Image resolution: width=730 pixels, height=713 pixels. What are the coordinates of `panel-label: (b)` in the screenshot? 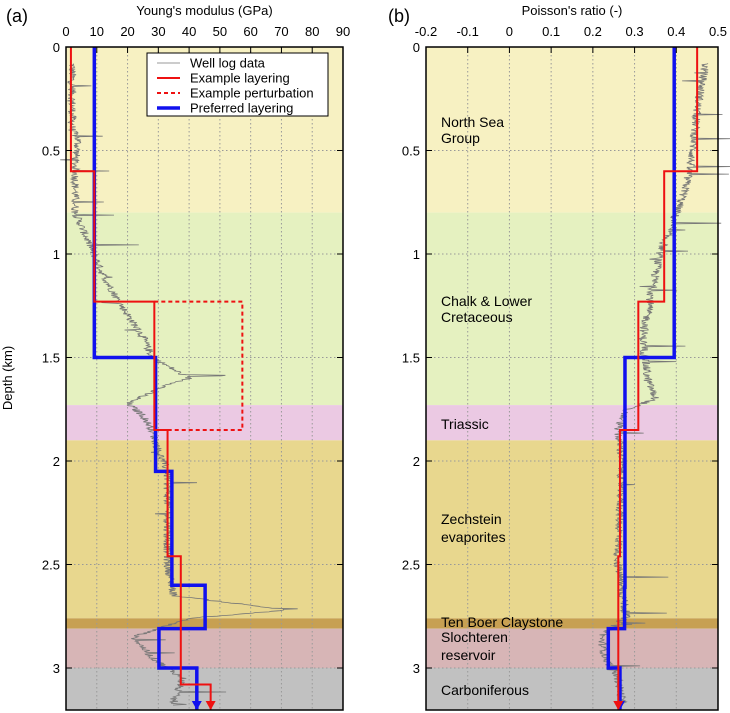 It's located at (399, 16).